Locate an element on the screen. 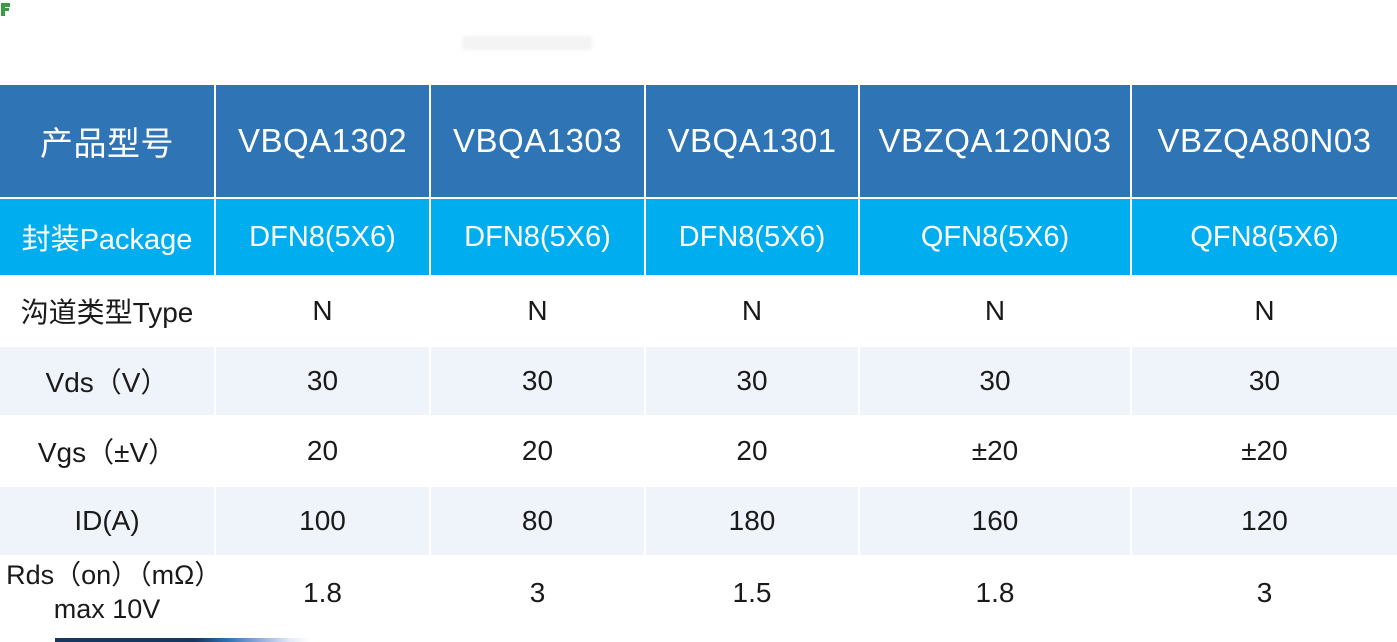 This screenshot has height=642, width=1397. column-header: VBQA1301 is located at coordinates (752, 142).